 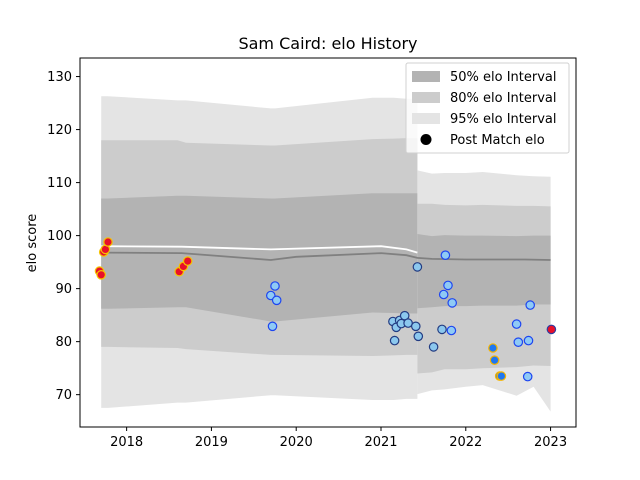 I want to click on legend-label: Post Match elo, so click(x=497, y=140).